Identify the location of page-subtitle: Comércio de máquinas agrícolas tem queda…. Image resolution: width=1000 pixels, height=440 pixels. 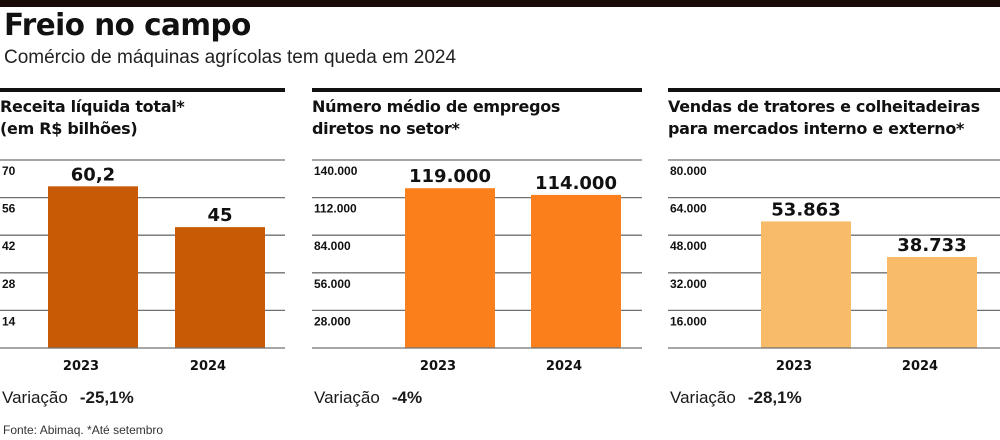
(230, 57).